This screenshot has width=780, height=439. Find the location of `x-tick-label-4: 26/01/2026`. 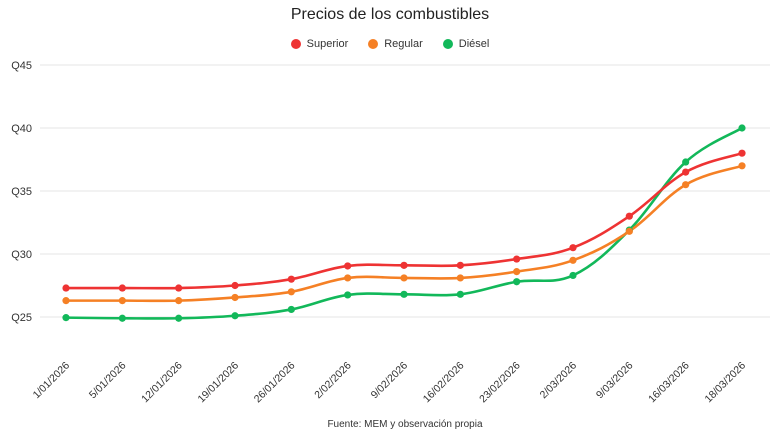

x-tick-label-4: 26/01/2026 is located at coordinates (275, 383).